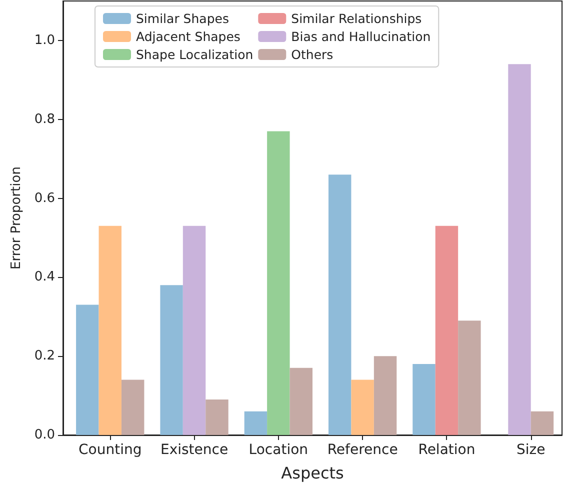 The height and width of the screenshot is (488, 563). What do you see at coordinates (44, 356) in the screenshot?
I see `y-tick-label: 0.2` at bounding box center [44, 356].